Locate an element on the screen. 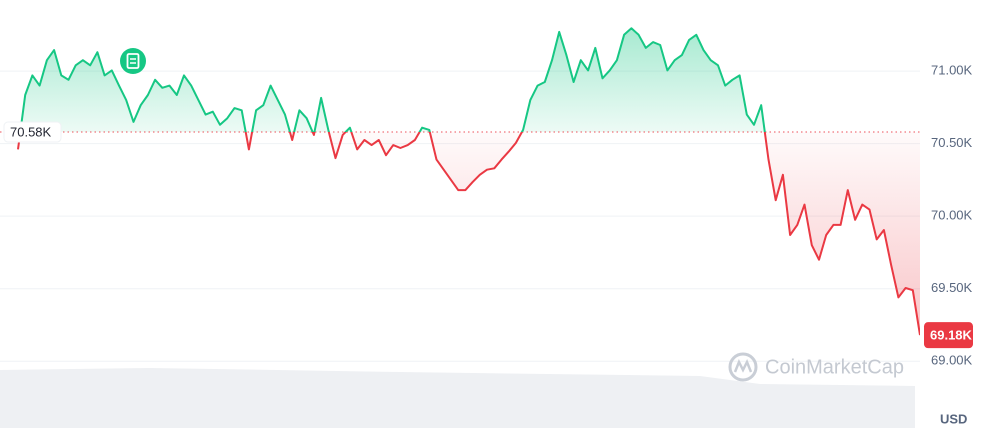 This screenshot has height=431, width=991. watermark-text: CoinMarketCap is located at coordinates (834, 367).